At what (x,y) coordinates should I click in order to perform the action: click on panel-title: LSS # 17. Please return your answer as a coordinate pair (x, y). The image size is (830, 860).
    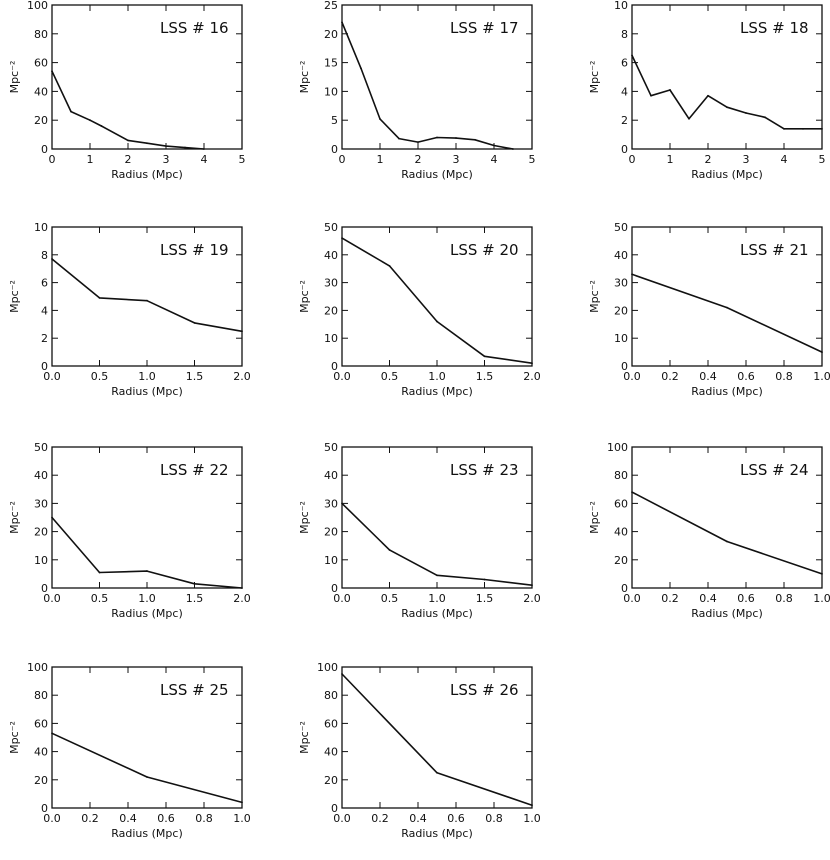
    Looking at the image, I should click on (484, 28).